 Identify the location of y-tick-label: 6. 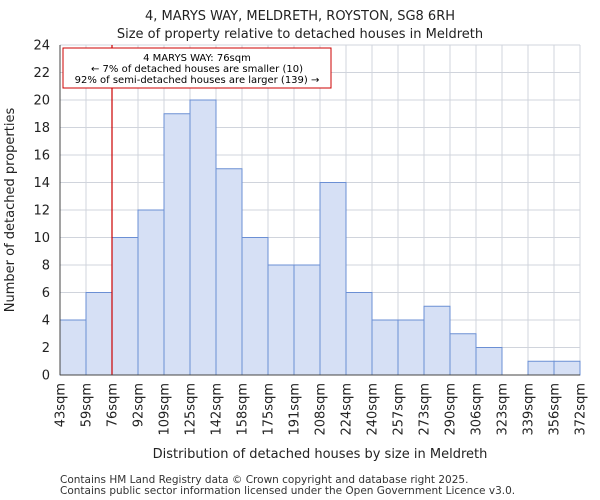
(46, 293).